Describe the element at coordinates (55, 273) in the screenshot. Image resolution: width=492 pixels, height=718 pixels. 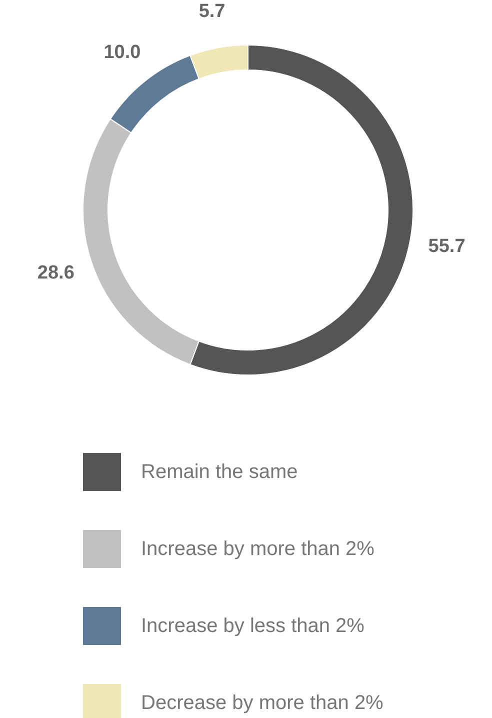
I see `data-label: 28.6` at that location.